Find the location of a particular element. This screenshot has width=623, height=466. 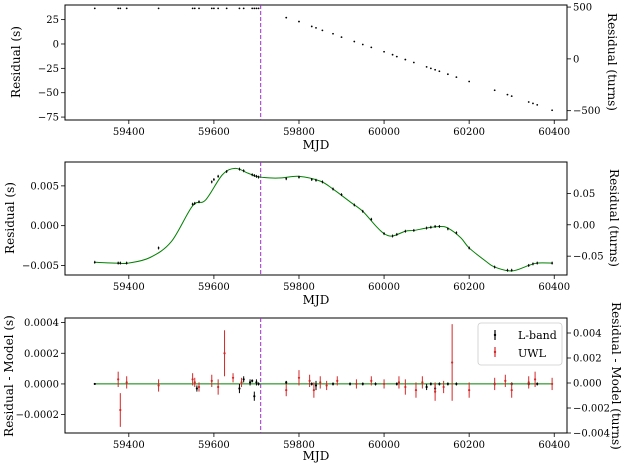

y-right-tick-label: 0 is located at coordinates (576, 59).